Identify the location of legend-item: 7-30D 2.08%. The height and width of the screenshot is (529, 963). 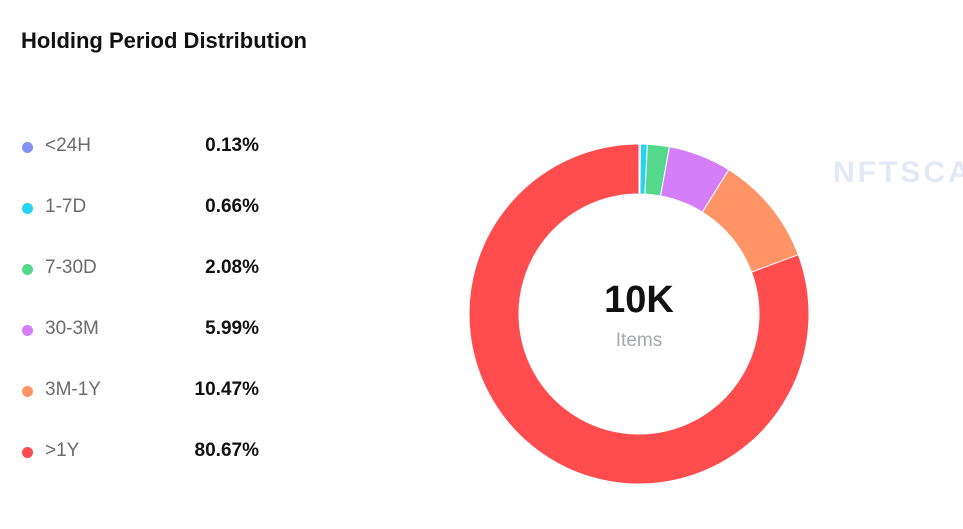
(142, 272).